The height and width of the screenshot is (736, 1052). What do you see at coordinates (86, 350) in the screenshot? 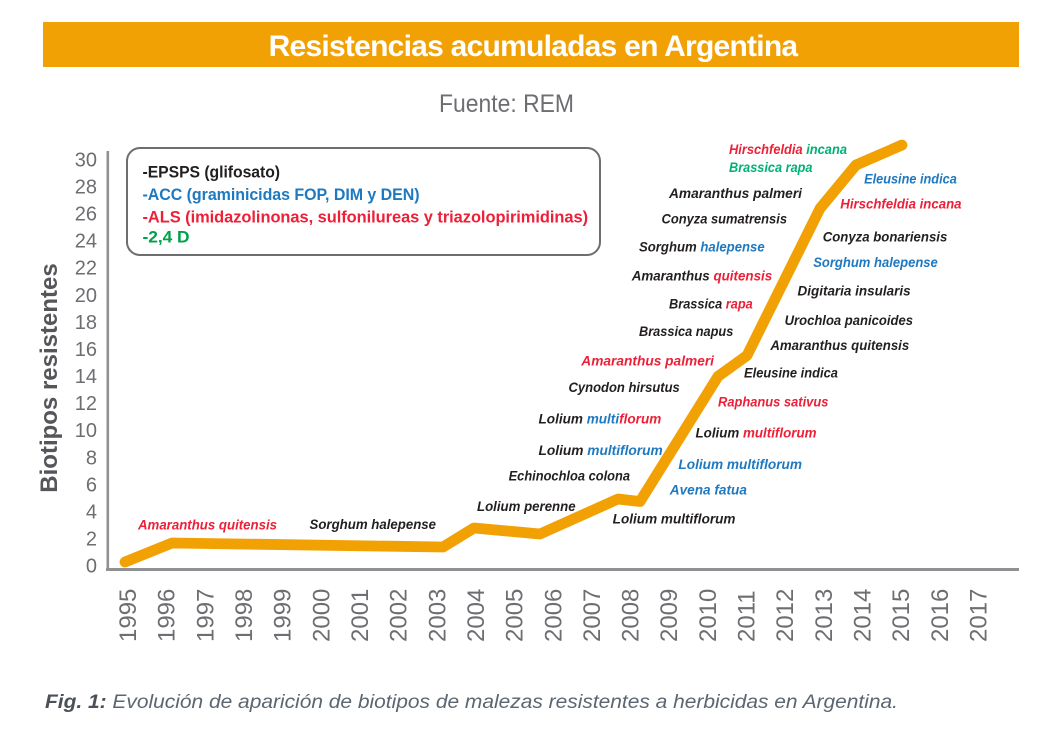
I see `svg-text: 16` at bounding box center [86, 350].